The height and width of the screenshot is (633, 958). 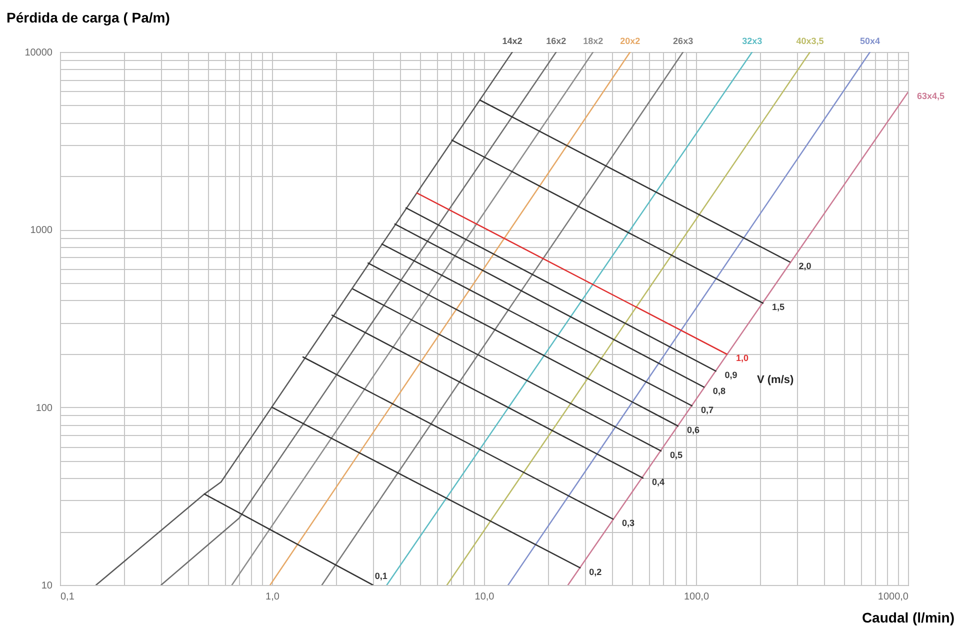 I want to click on x-tick-label: 100,0, so click(x=697, y=597).